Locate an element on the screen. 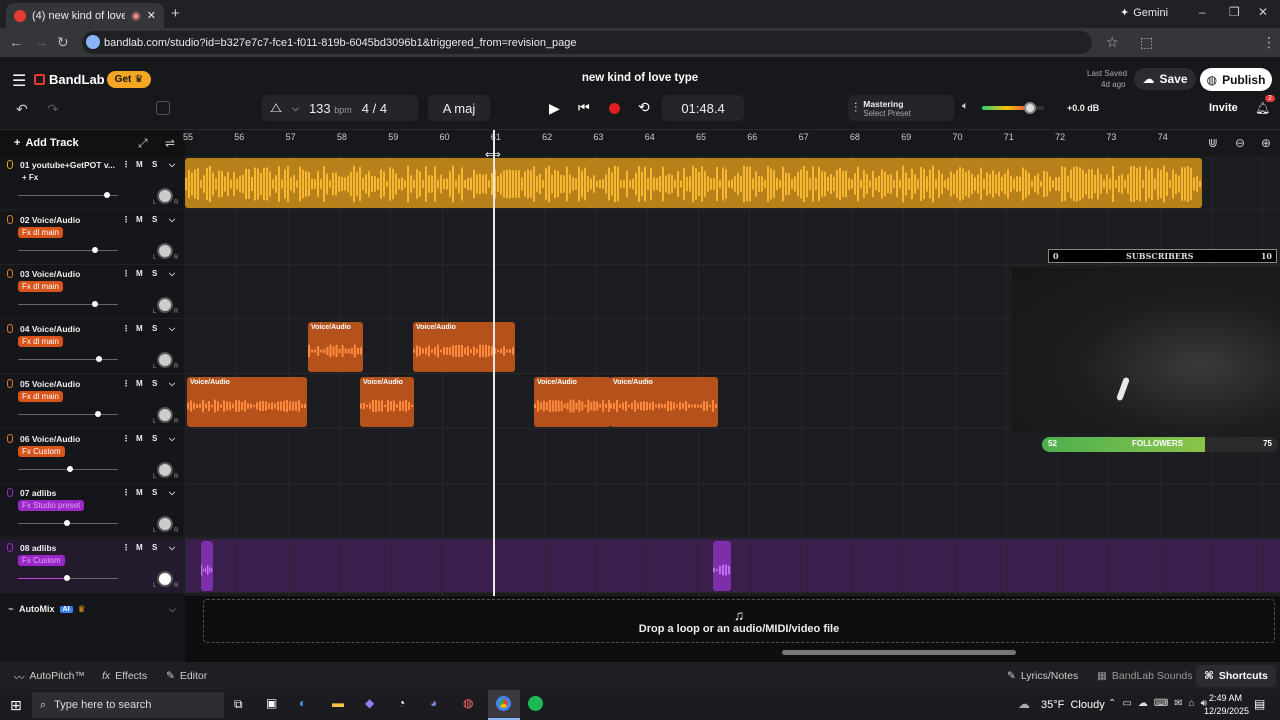 The width and height of the screenshot is (1280, 720). master-volume-knob is located at coordinates (1030, 108).